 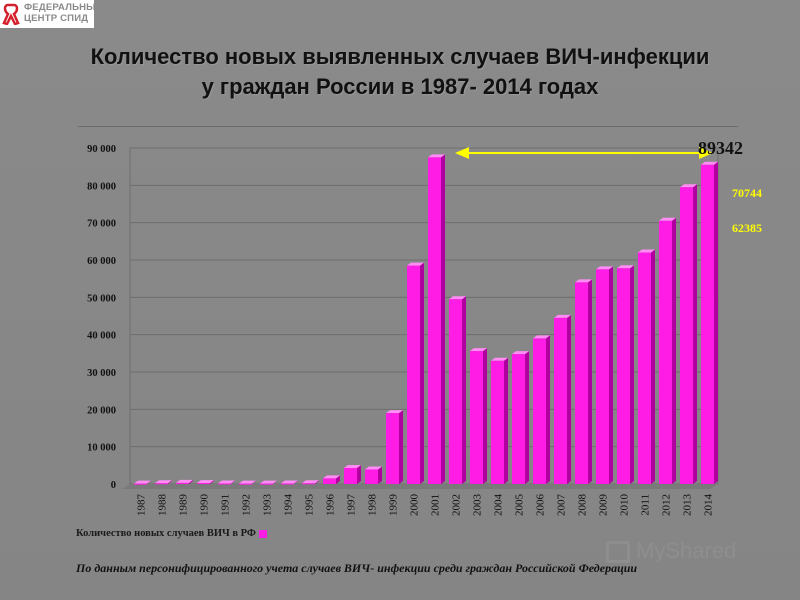 I want to click on x-tick-label: 2002, so click(x=457, y=505).